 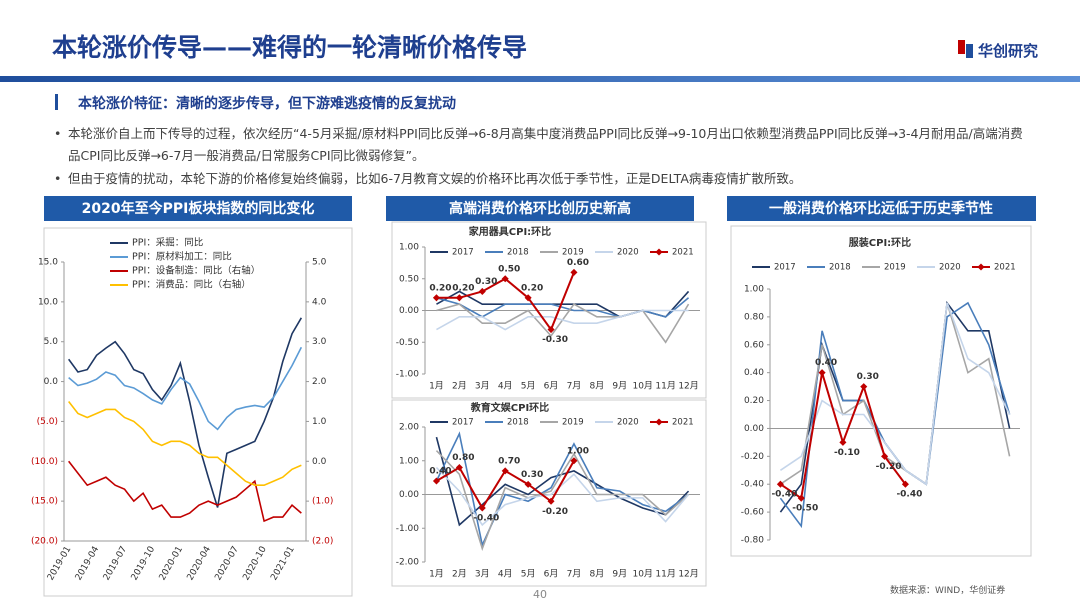 What do you see at coordinates (319, 382) in the screenshot?
I see `y-tick-label: 2.0` at bounding box center [319, 382].